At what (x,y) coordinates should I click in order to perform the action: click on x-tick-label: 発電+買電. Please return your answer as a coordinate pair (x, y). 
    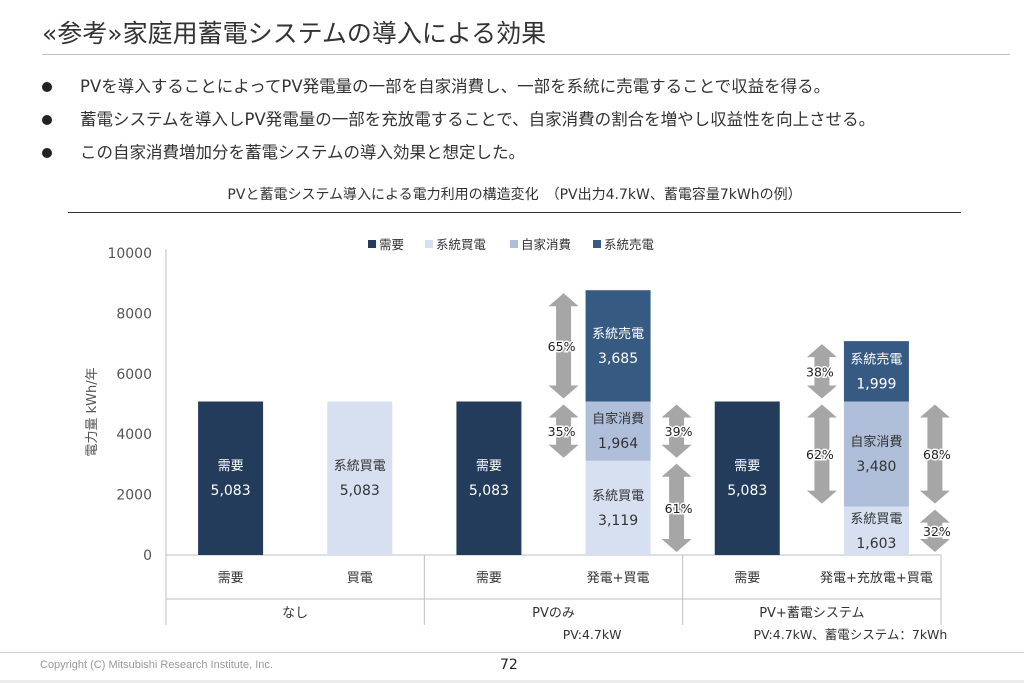
    Looking at the image, I should click on (618, 578).